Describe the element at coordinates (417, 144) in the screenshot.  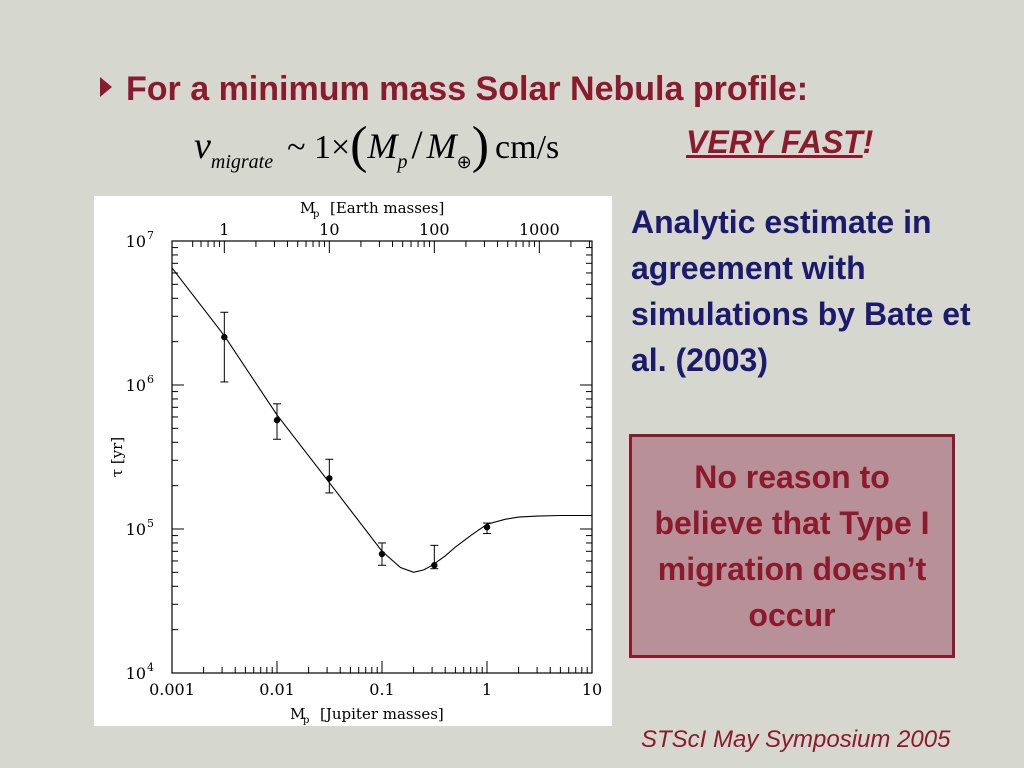
I see `formula-slash: /` at that location.